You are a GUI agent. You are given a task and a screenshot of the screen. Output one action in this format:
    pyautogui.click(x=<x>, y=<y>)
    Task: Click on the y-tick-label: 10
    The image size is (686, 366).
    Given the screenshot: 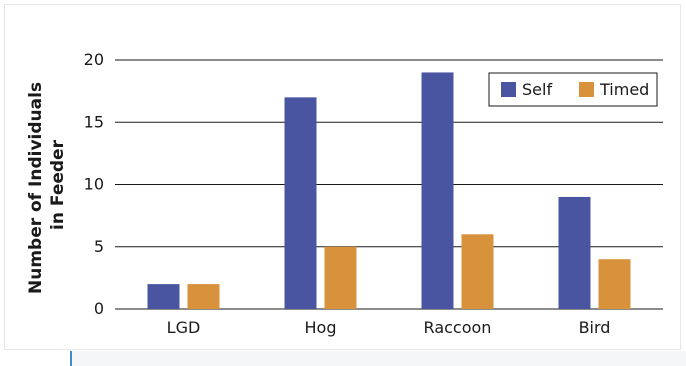 What is the action you would take?
    pyautogui.click(x=94, y=184)
    